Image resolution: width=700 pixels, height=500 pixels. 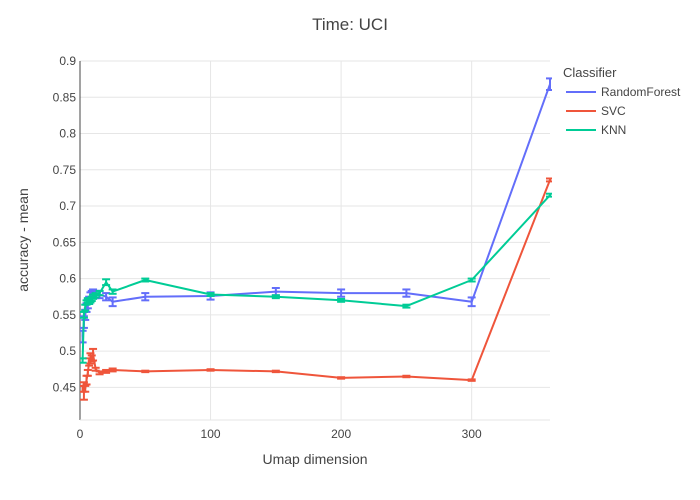 I want to click on legend-label-knn: KNN, so click(x=613, y=130).